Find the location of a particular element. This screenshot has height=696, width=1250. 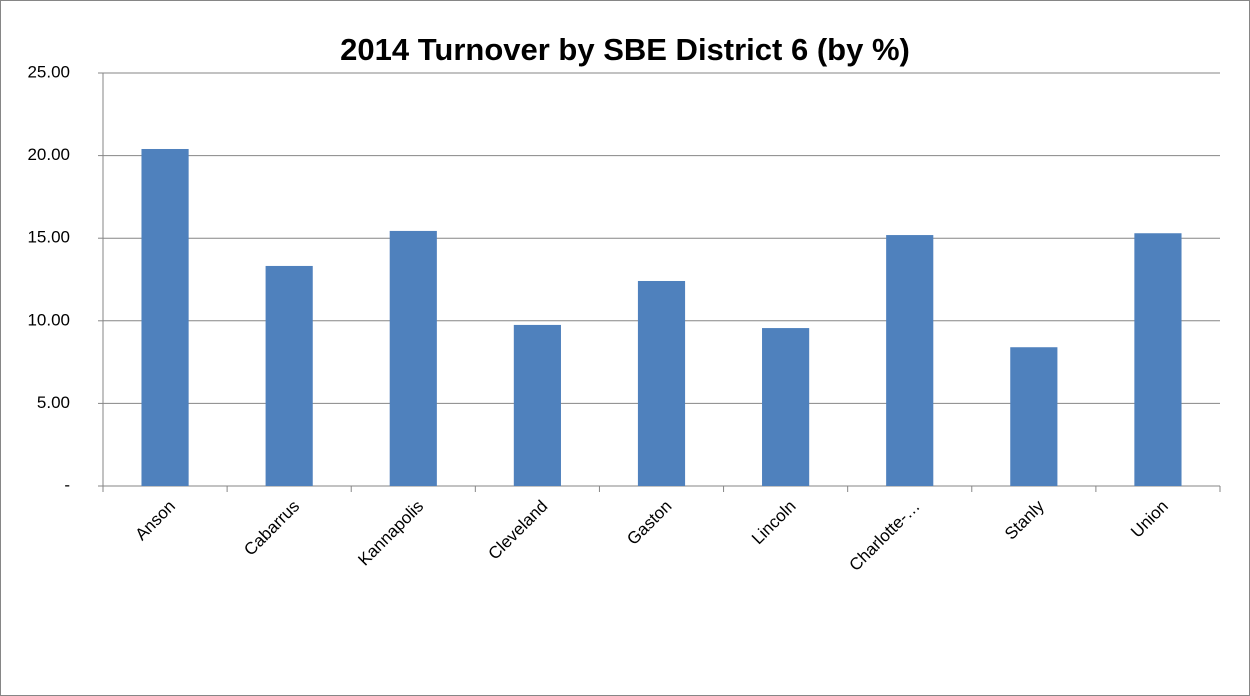

y-tick-label: 15.00 is located at coordinates (48, 237).